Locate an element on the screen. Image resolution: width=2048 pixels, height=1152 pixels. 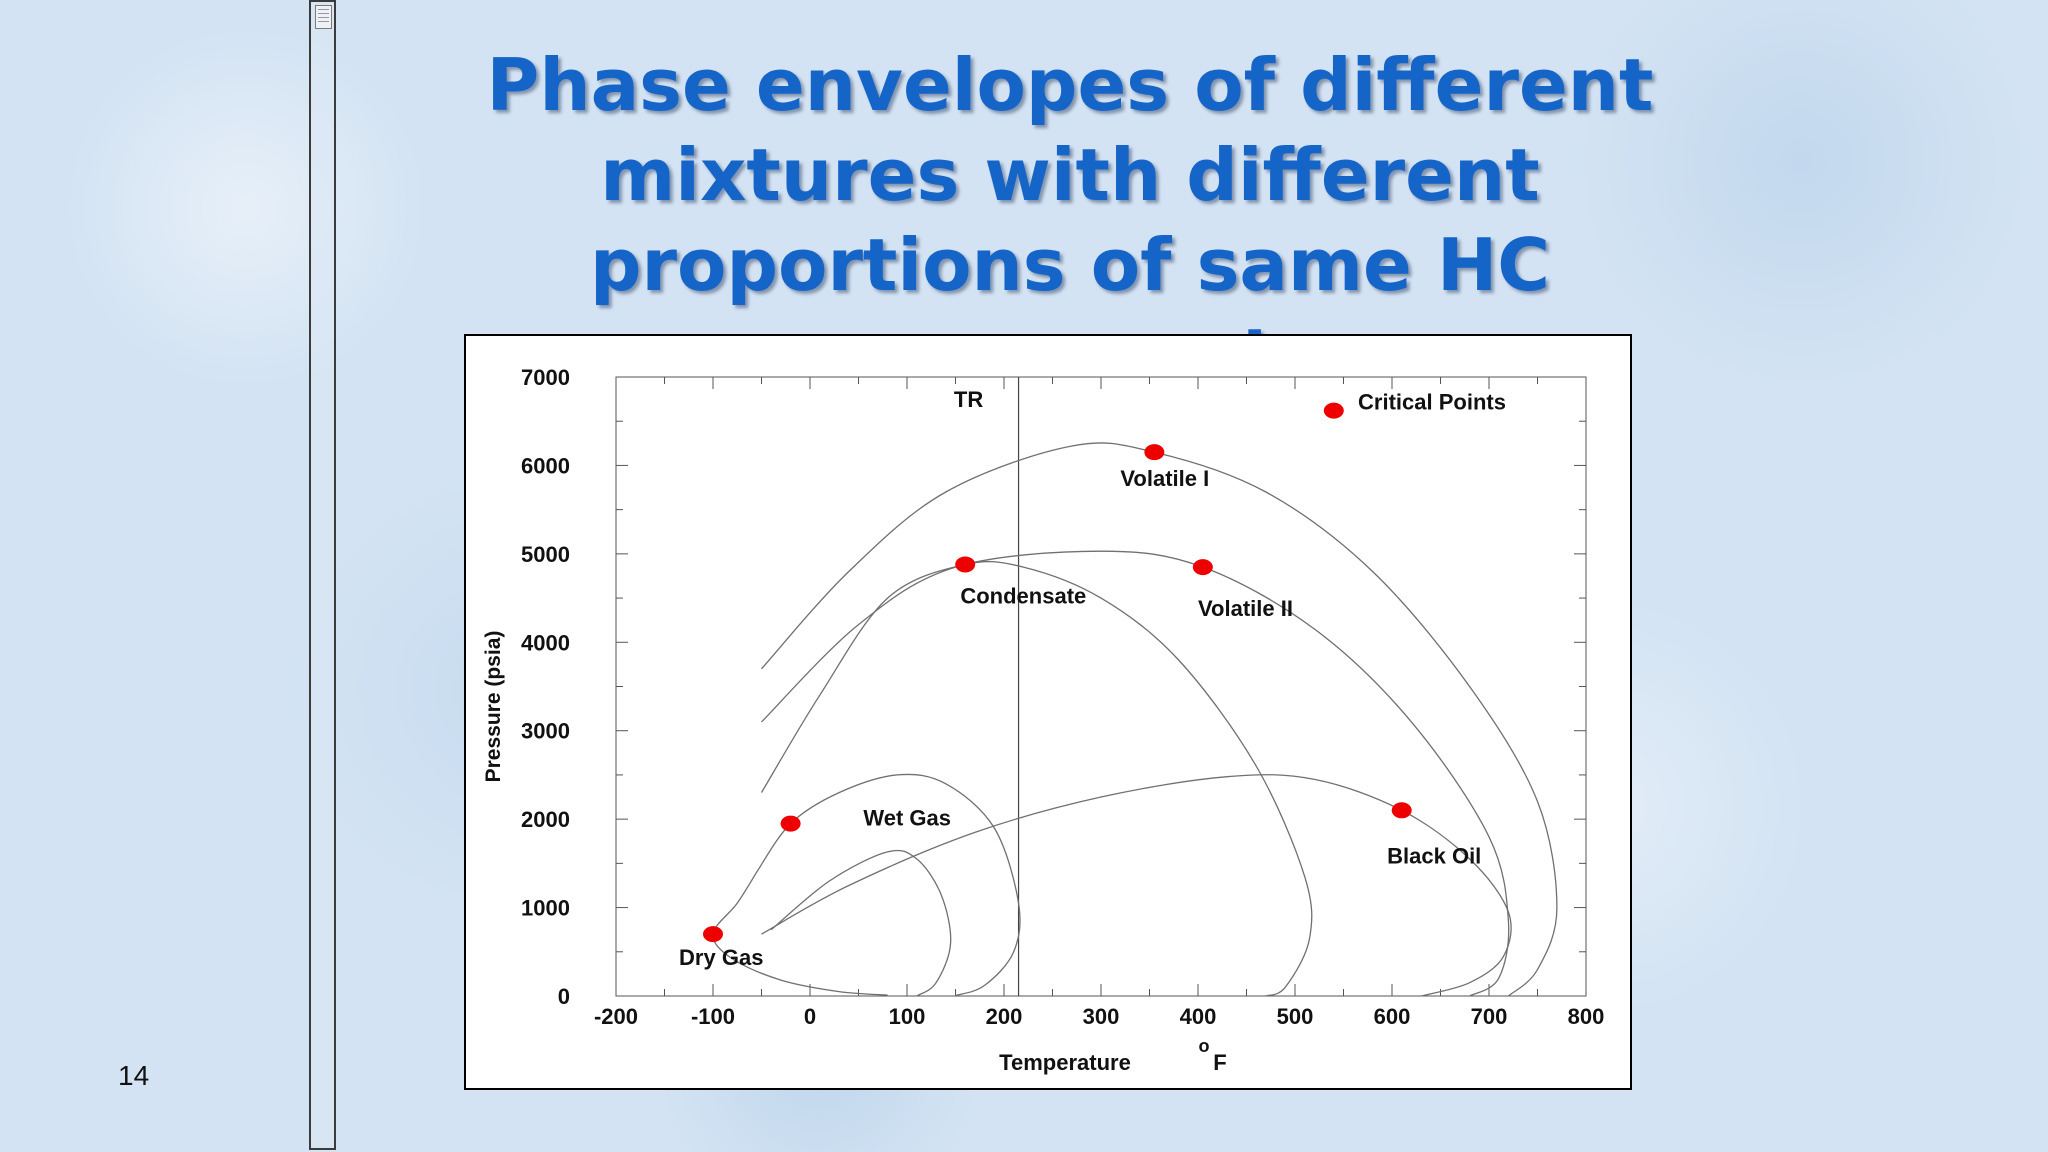
y-tick-label: 4000 is located at coordinates (545, 642).